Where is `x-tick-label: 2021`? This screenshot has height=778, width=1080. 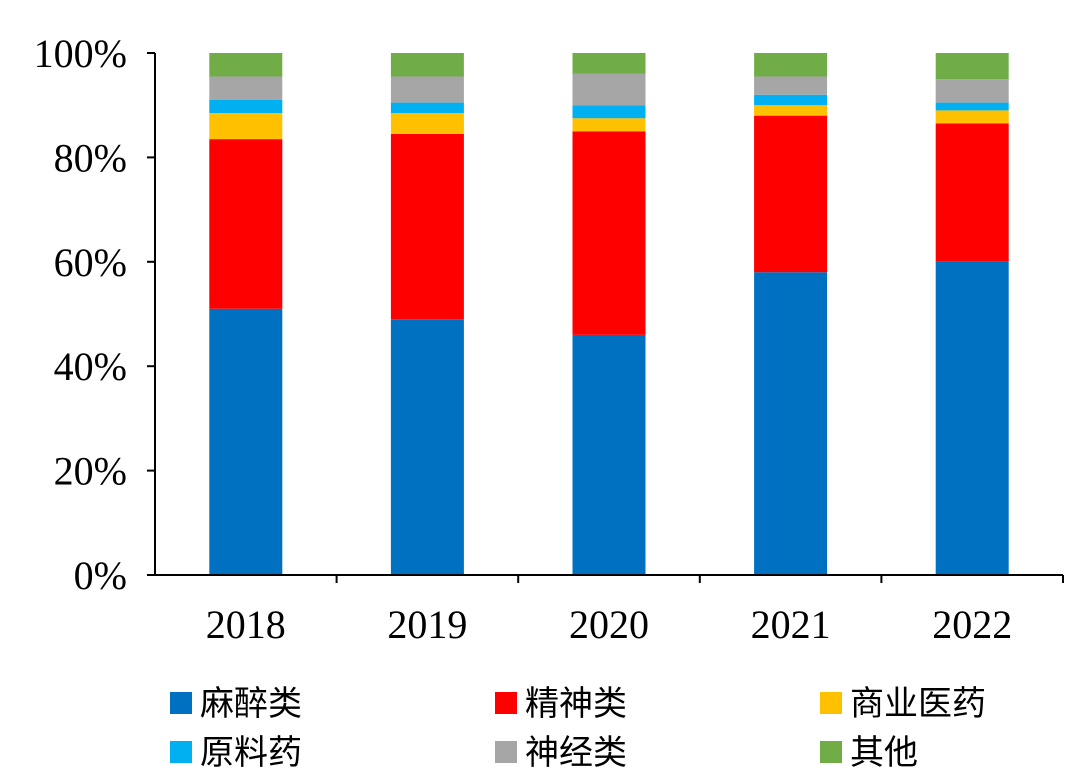 x-tick-label: 2021 is located at coordinates (791, 624).